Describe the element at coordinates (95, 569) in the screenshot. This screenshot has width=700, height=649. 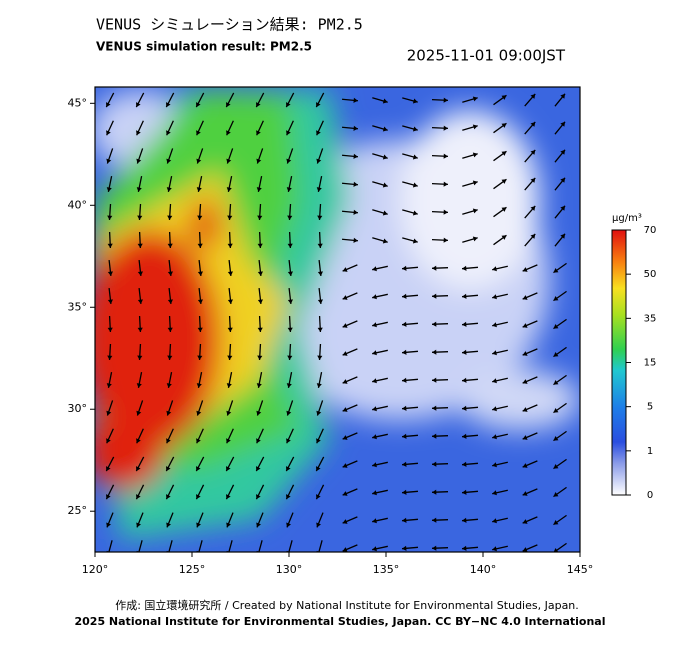
I see `x-tick-label: 120°` at that location.